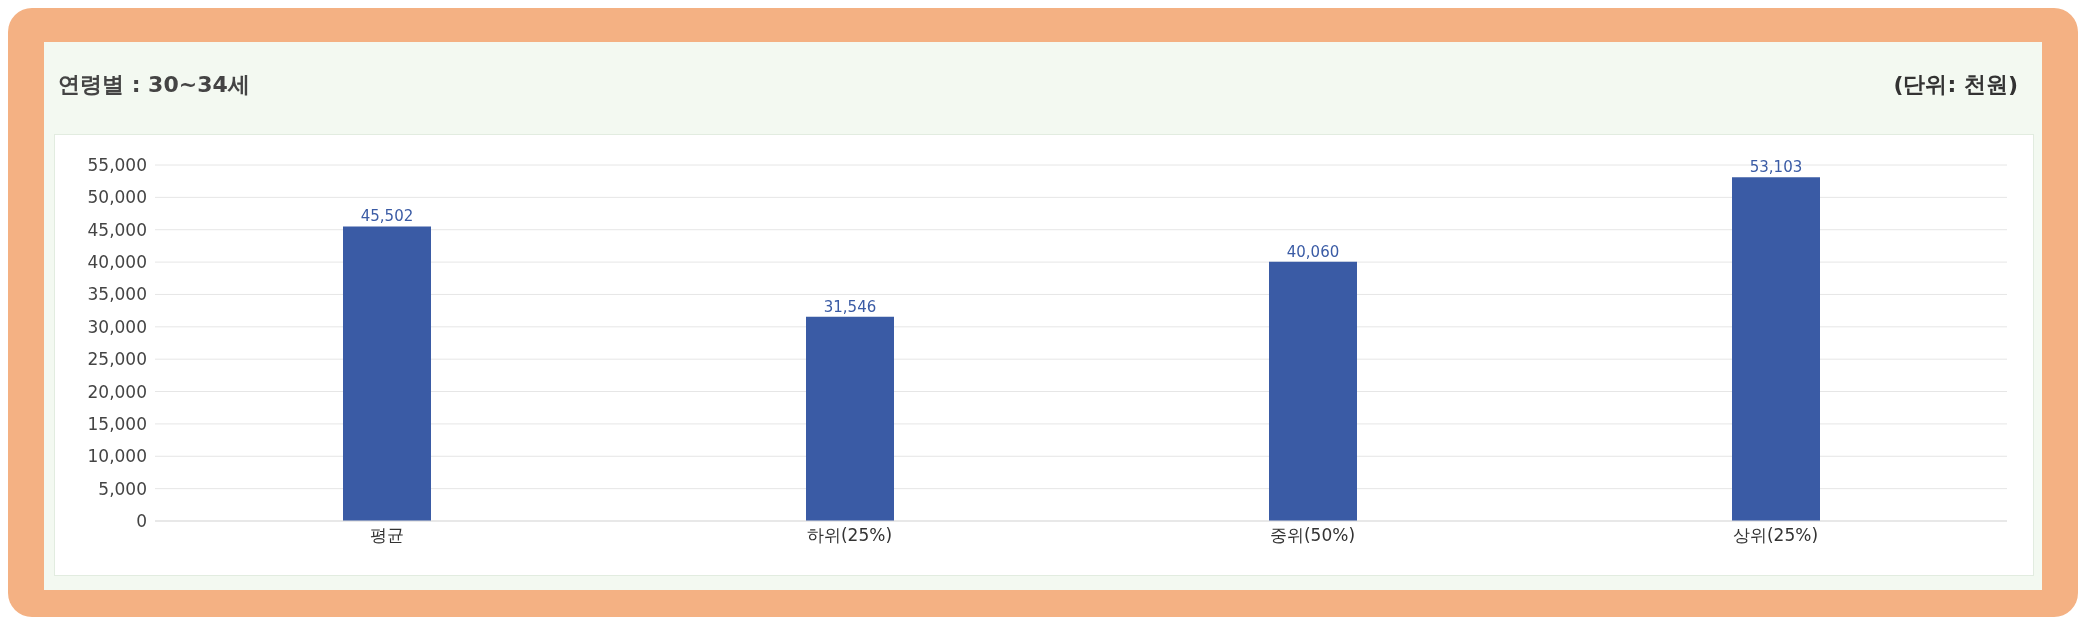  What do you see at coordinates (117, 423) in the screenshot?
I see `y-tick-label: 15,000` at bounding box center [117, 423].